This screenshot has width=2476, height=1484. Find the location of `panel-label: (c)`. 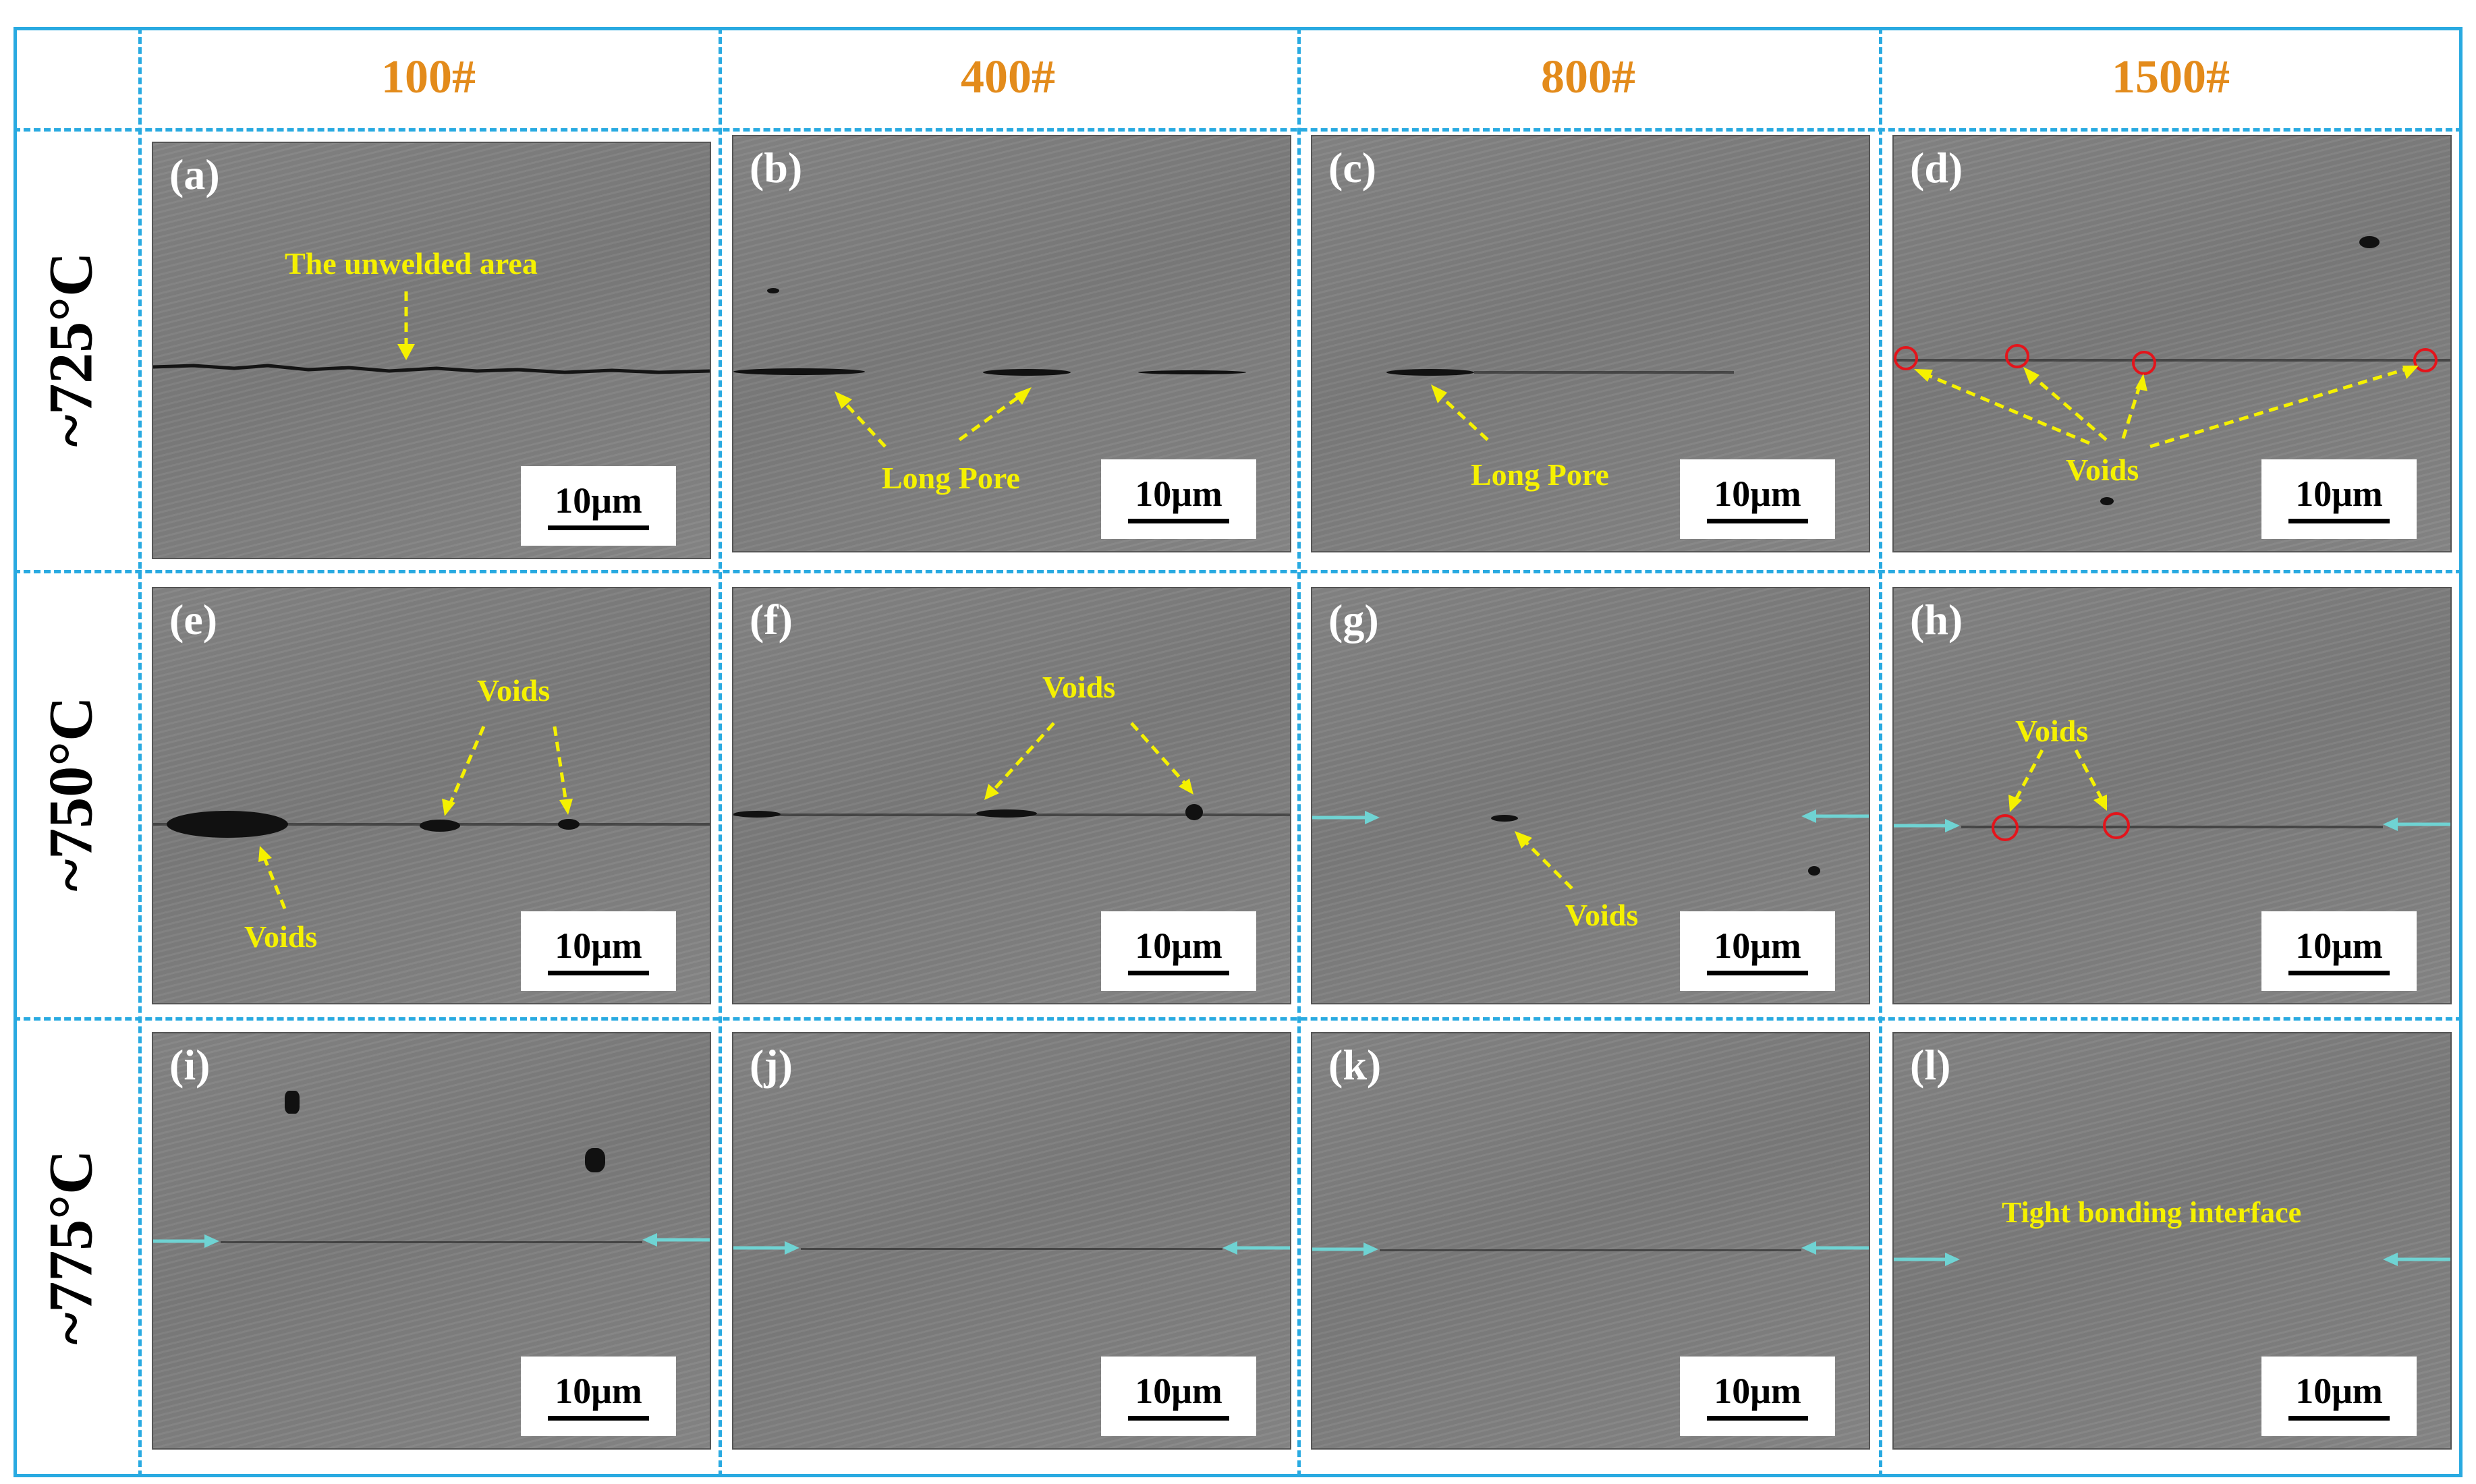

panel-label: (c) is located at coordinates (1352, 168).